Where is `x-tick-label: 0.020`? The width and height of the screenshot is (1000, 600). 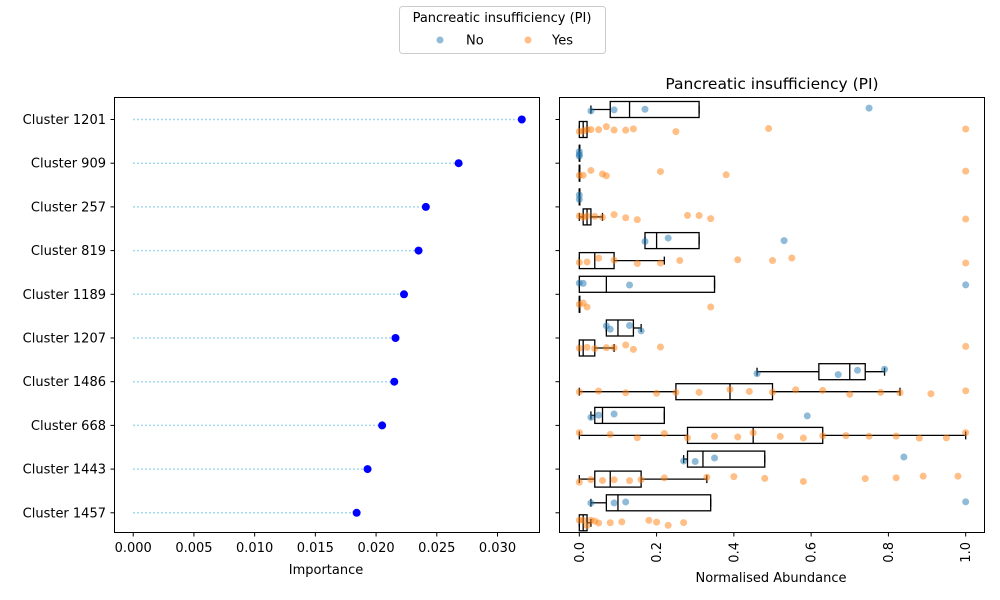 x-tick-label: 0.020 is located at coordinates (375, 548).